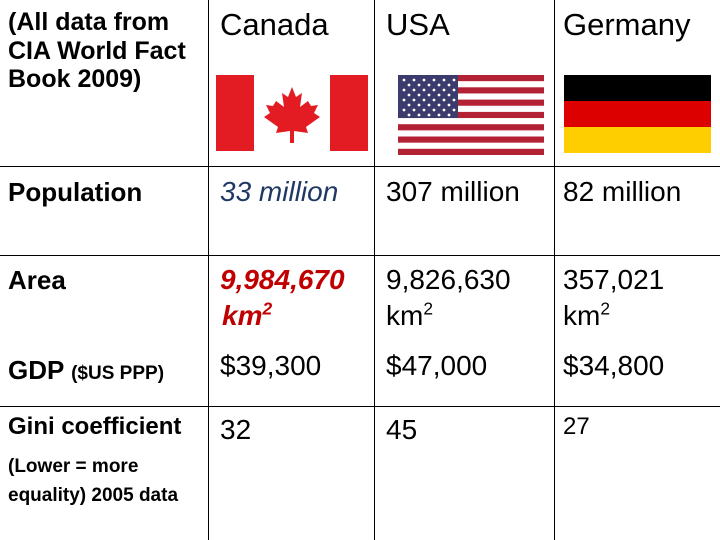 This screenshot has width=720, height=540. I want to click on source-note-line: (All data from, so click(89, 22).